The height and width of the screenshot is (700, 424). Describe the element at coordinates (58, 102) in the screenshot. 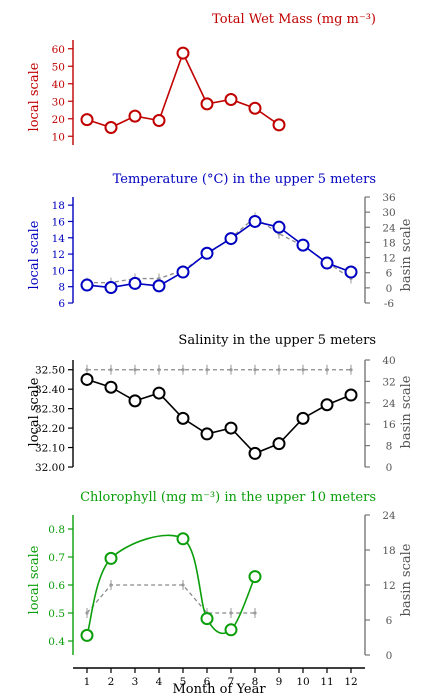

I see `left-tick-label: 30` at that location.